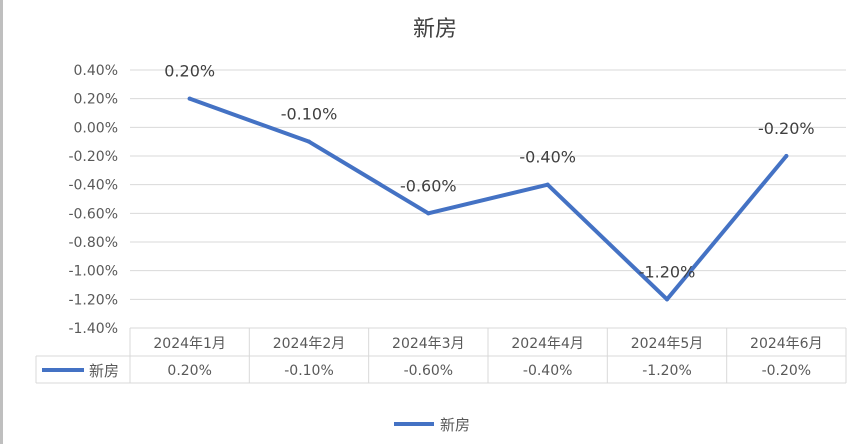  Describe the element at coordinates (548, 371) in the screenshot. I see `table-value: -0.40%` at that location.